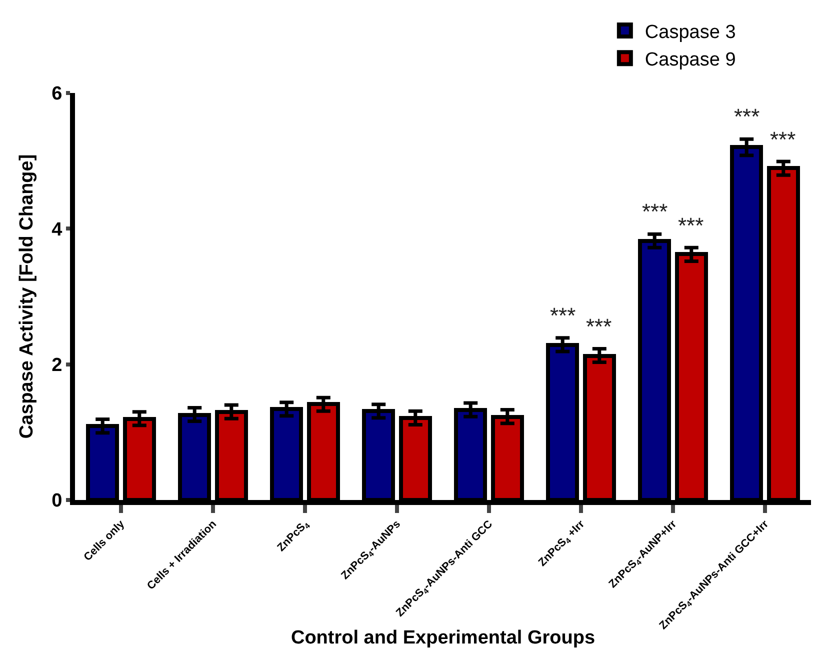  I want to click on y-axis-title: Caspase Activity [Fold Change], so click(27, 296).